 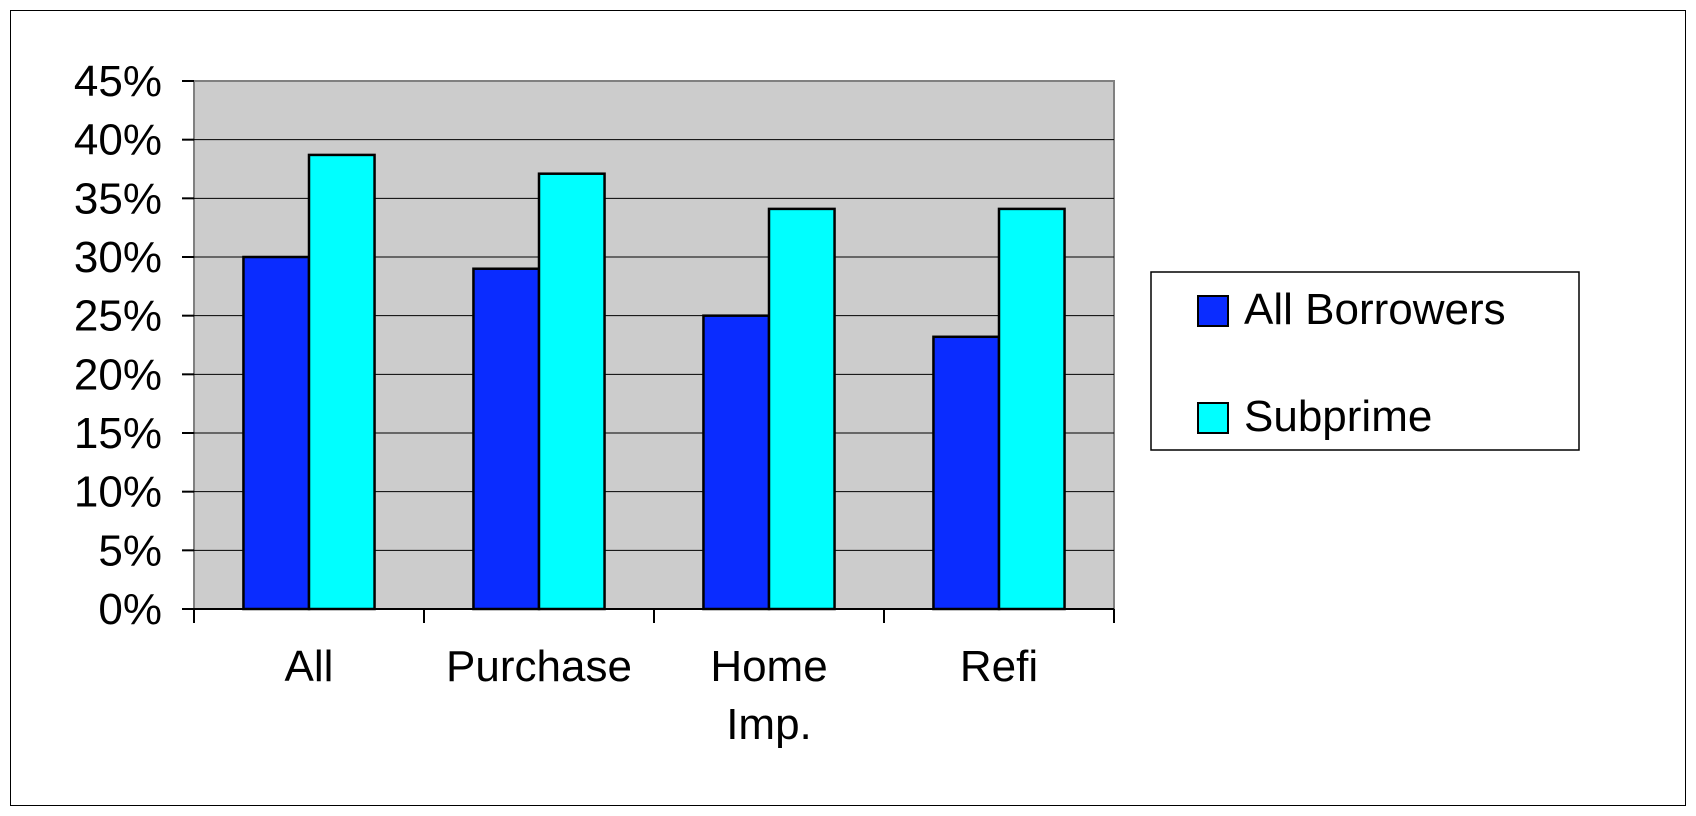 I want to click on bar-subprime-purchase, so click(x=571, y=391).